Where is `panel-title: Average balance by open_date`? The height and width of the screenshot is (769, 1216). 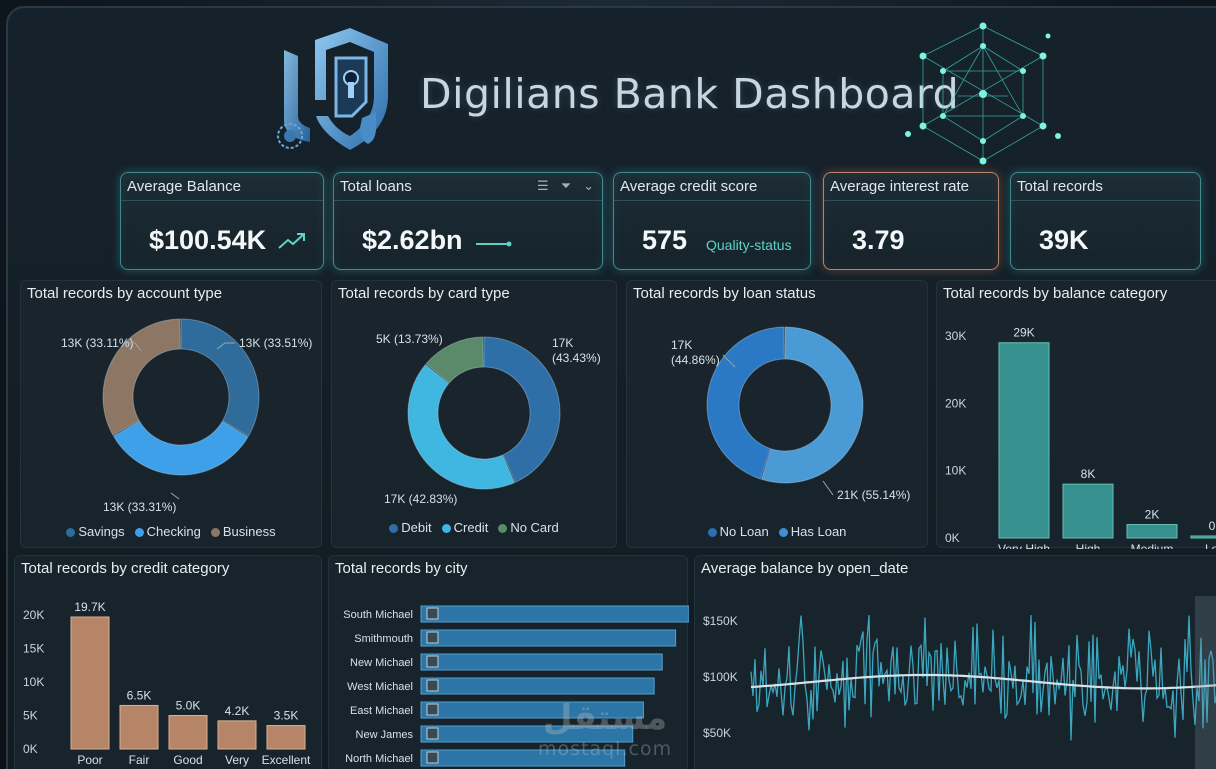
panel-title: Average balance by open_date is located at coordinates (805, 568).